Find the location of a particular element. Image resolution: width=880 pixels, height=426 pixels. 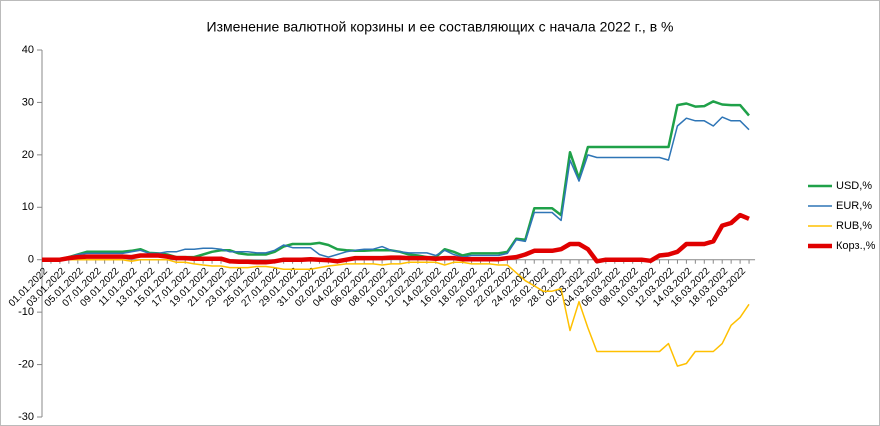

y-tick-label: -20 is located at coordinates (26, 364).